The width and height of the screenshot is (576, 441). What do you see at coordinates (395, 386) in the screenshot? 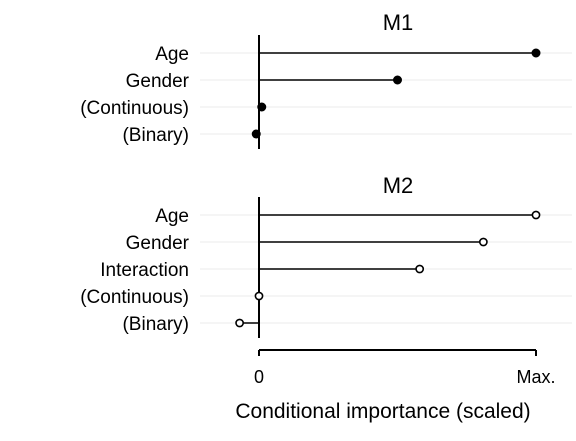
I see `x-axis: 0 Max. Conditional importance (scaled)` at bounding box center [395, 386].